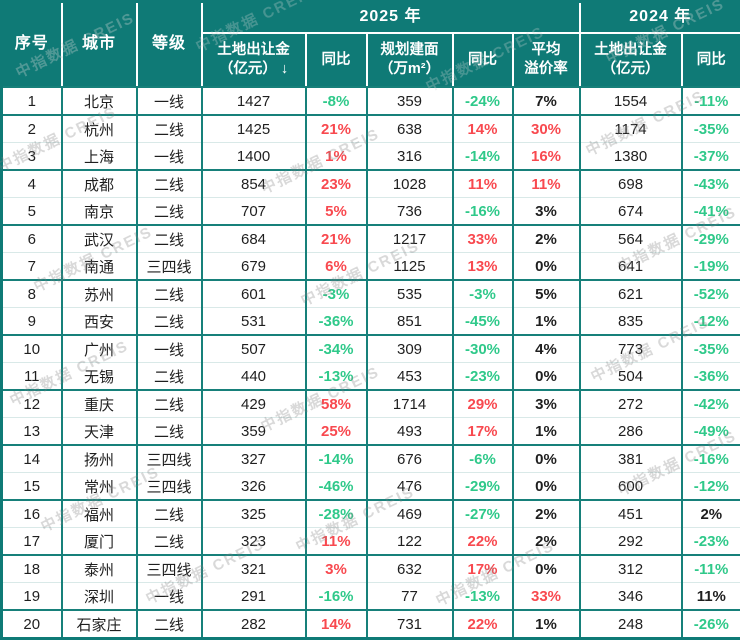  Describe the element at coordinates (99, 432) in the screenshot. I see `cell-city: 天津` at that location.